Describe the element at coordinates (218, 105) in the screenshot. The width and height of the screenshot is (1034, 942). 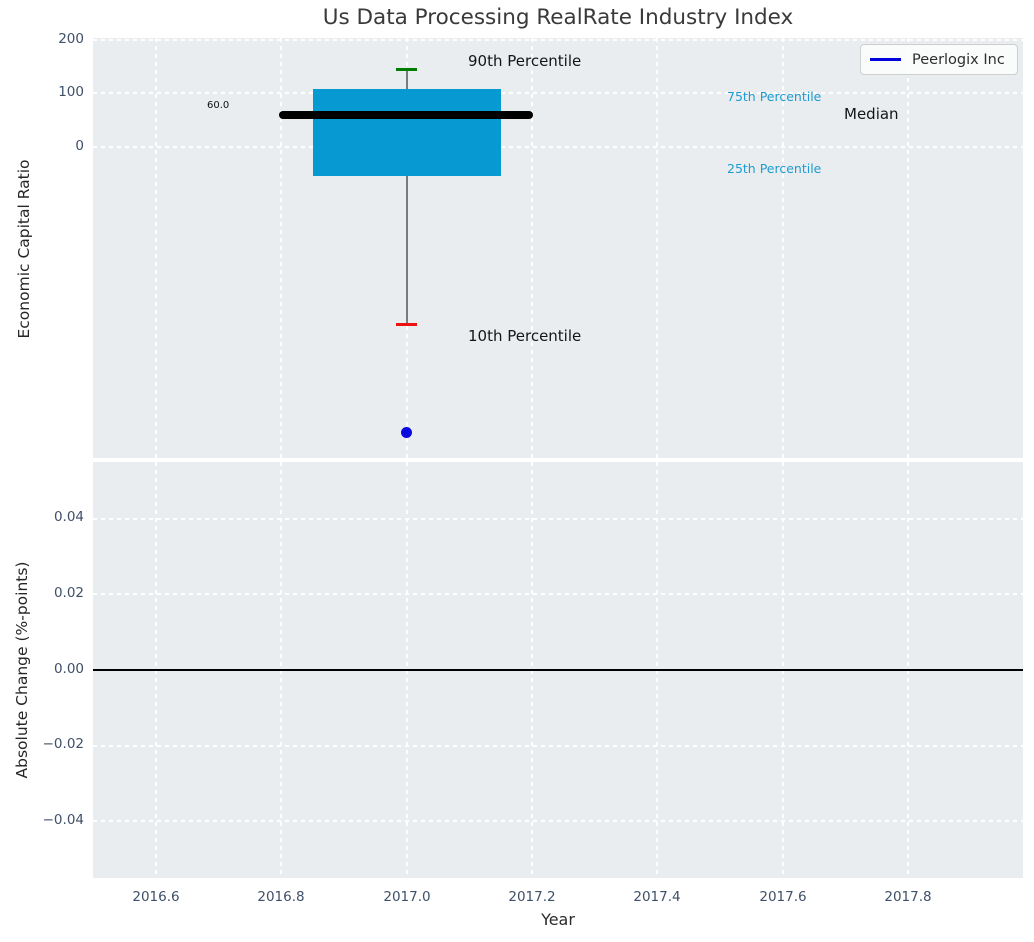
I see `median-value-label: 60.0` at that location.